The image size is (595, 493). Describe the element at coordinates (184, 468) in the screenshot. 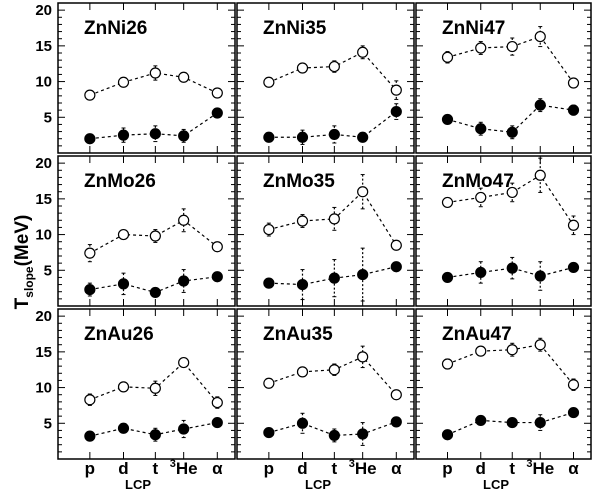

I see `x-category-label: 3He` at that location.